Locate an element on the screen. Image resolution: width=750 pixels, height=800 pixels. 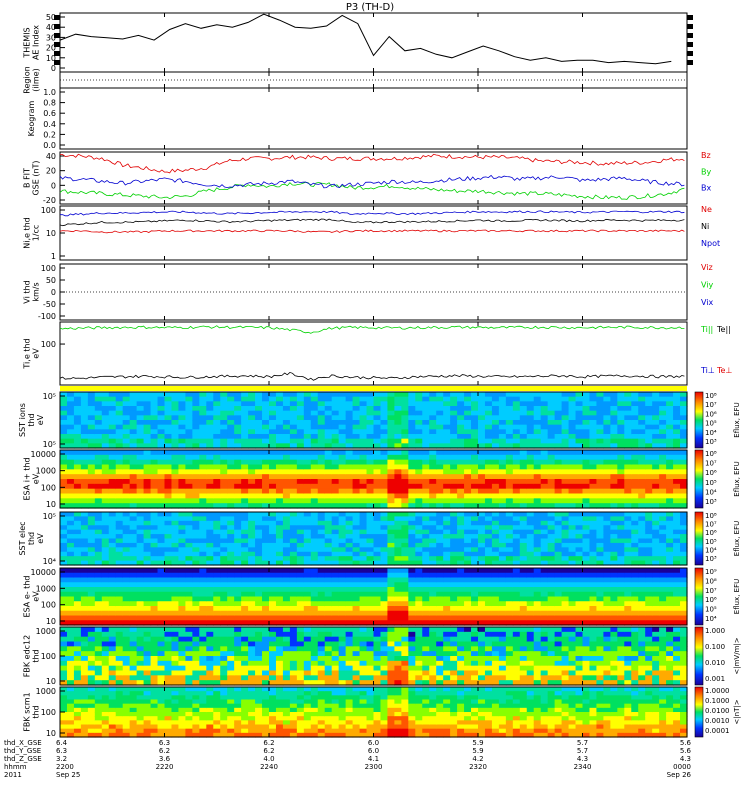
colorbar-tick-label: 10⁹ is located at coordinates (711, 572).